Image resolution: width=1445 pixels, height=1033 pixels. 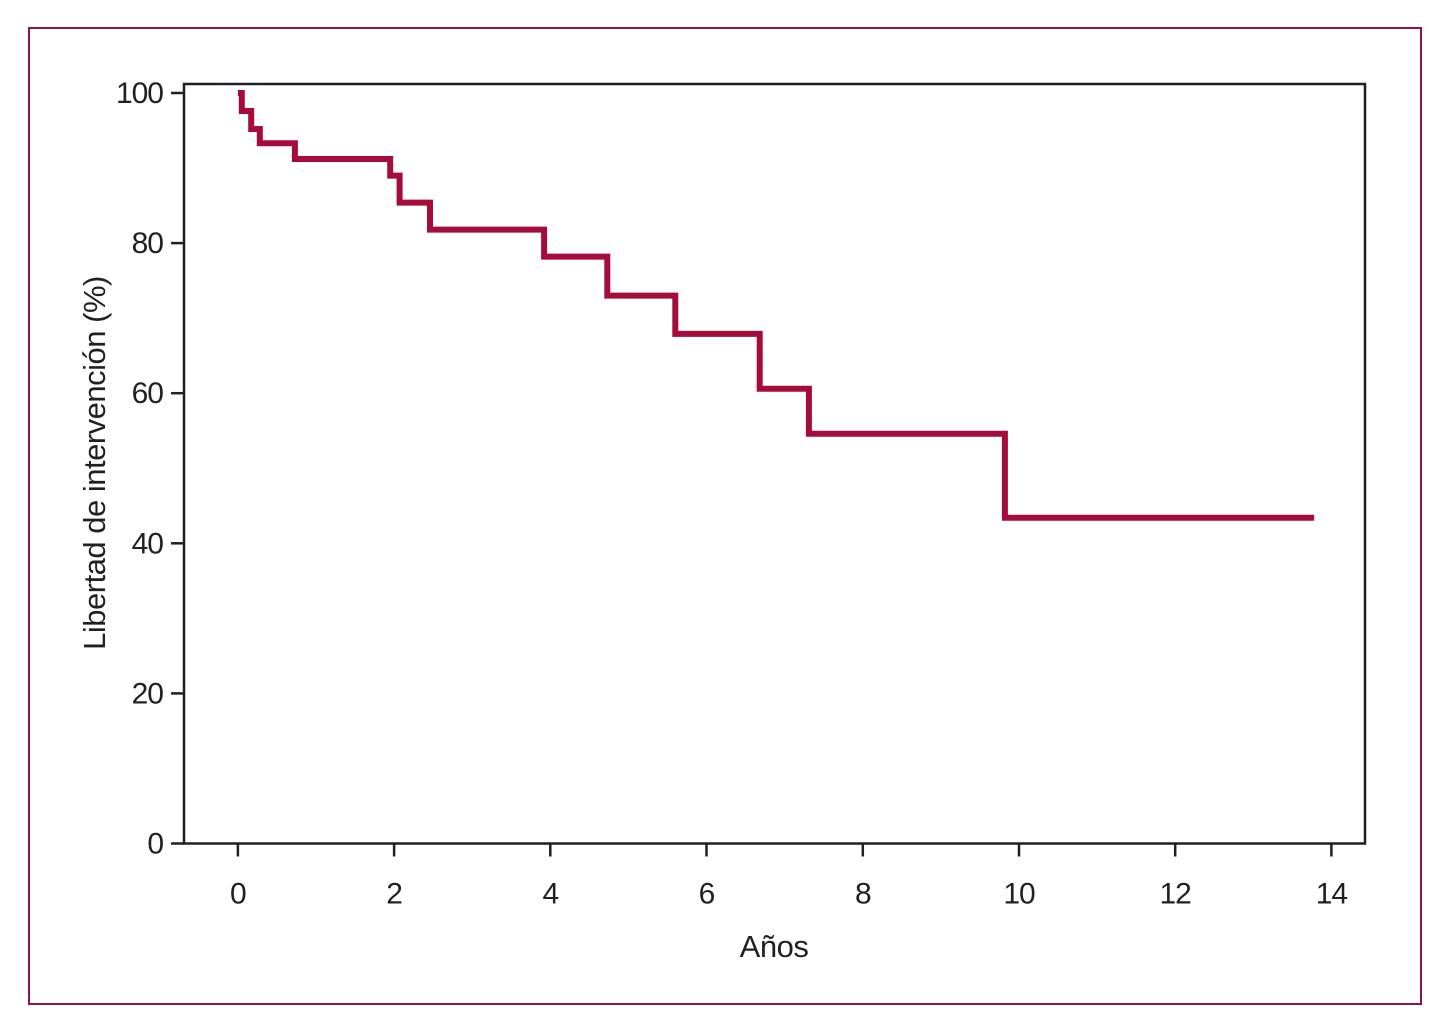 I want to click on x-axis-tick-label: 4, so click(x=550, y=894).